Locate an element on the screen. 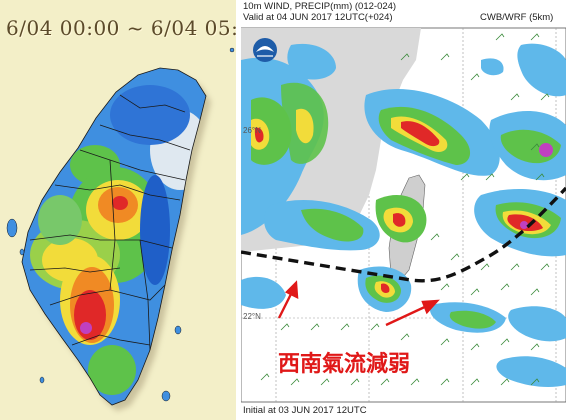  chart-title: 10m WIND, PRECIP(mm) (012-024) is located at coordinates (320, 6).